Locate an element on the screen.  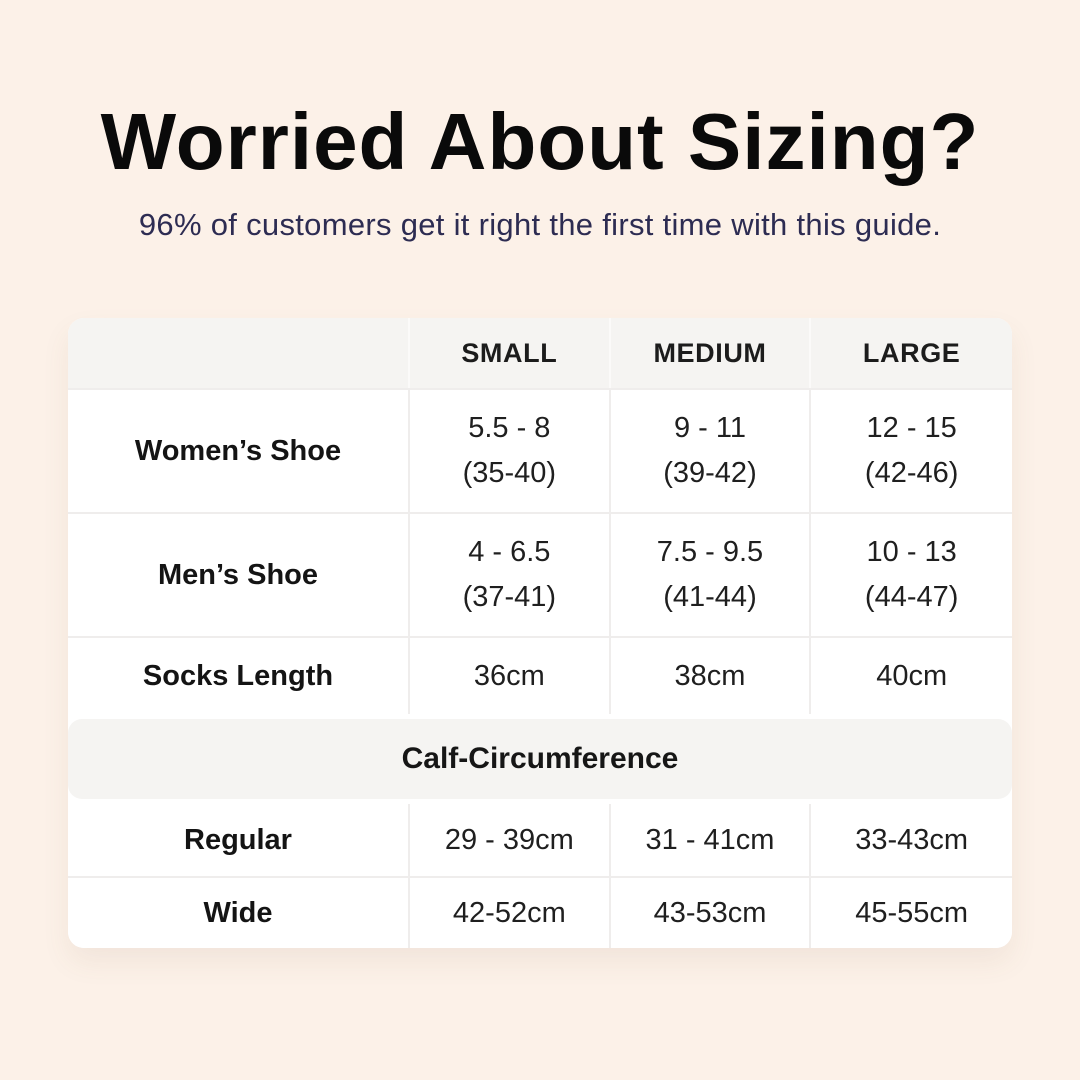
header-corner-cell is located at coordinates (239, 353).